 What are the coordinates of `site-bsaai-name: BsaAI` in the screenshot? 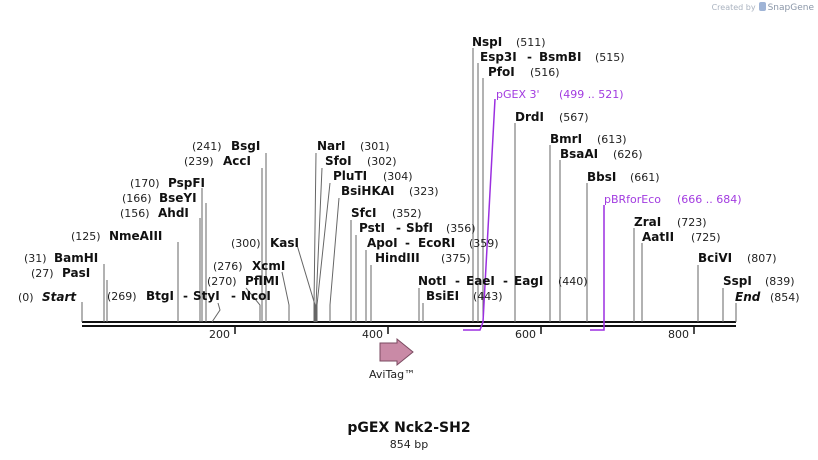 It's located at (579, 154).